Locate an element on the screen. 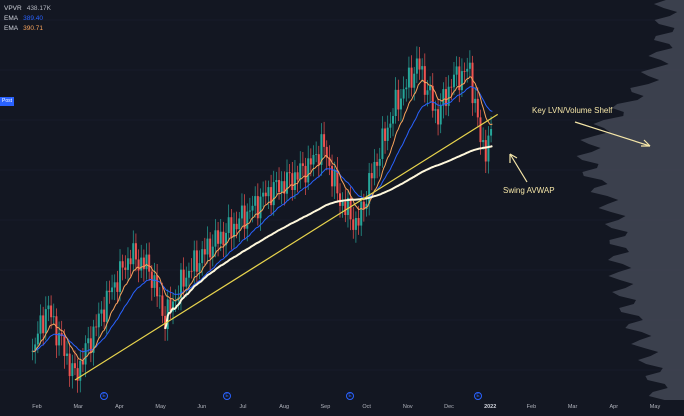 The height and width of the screenshot is (416, 684). arrow-head-volume-shelf is located at coordinates (646, 143).